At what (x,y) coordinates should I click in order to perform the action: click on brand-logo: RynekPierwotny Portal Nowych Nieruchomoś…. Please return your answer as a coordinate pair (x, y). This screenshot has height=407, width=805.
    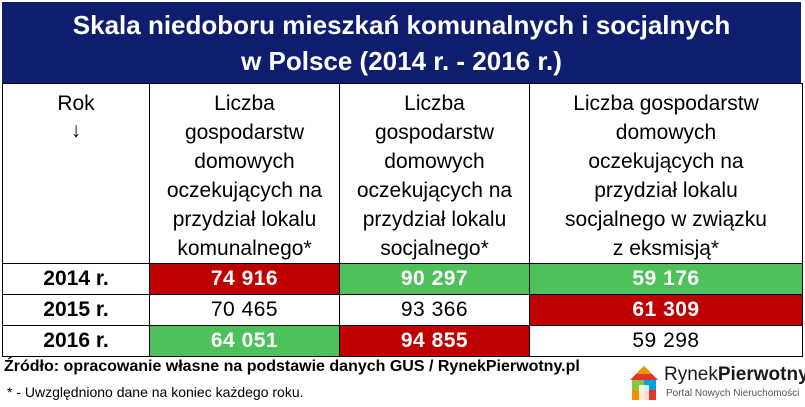
    Looking at the image, I should click on (715, 383).